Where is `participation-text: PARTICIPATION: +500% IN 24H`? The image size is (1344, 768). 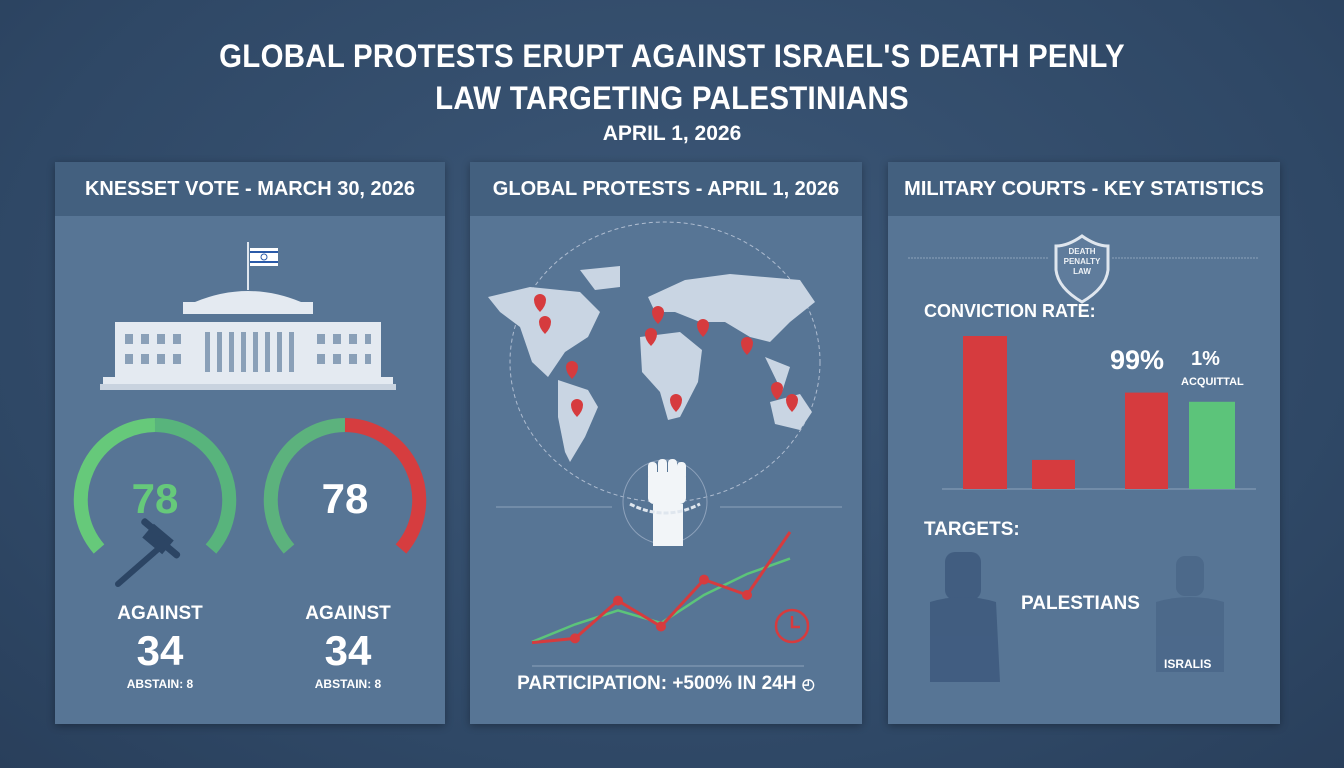
participation-text: PARTICIPATION: +500% IN 24H is located at coordinates (657, 683).